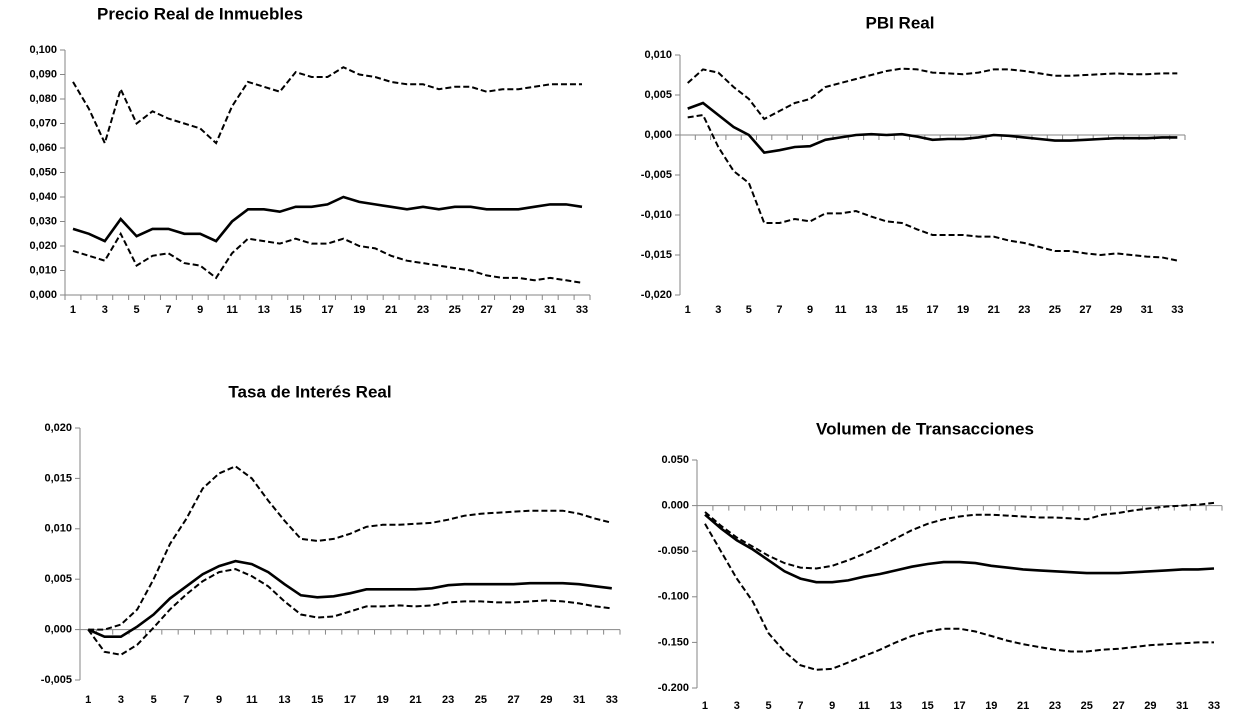  I want to click on y-tick-label: 0.050, so click(675, 460).